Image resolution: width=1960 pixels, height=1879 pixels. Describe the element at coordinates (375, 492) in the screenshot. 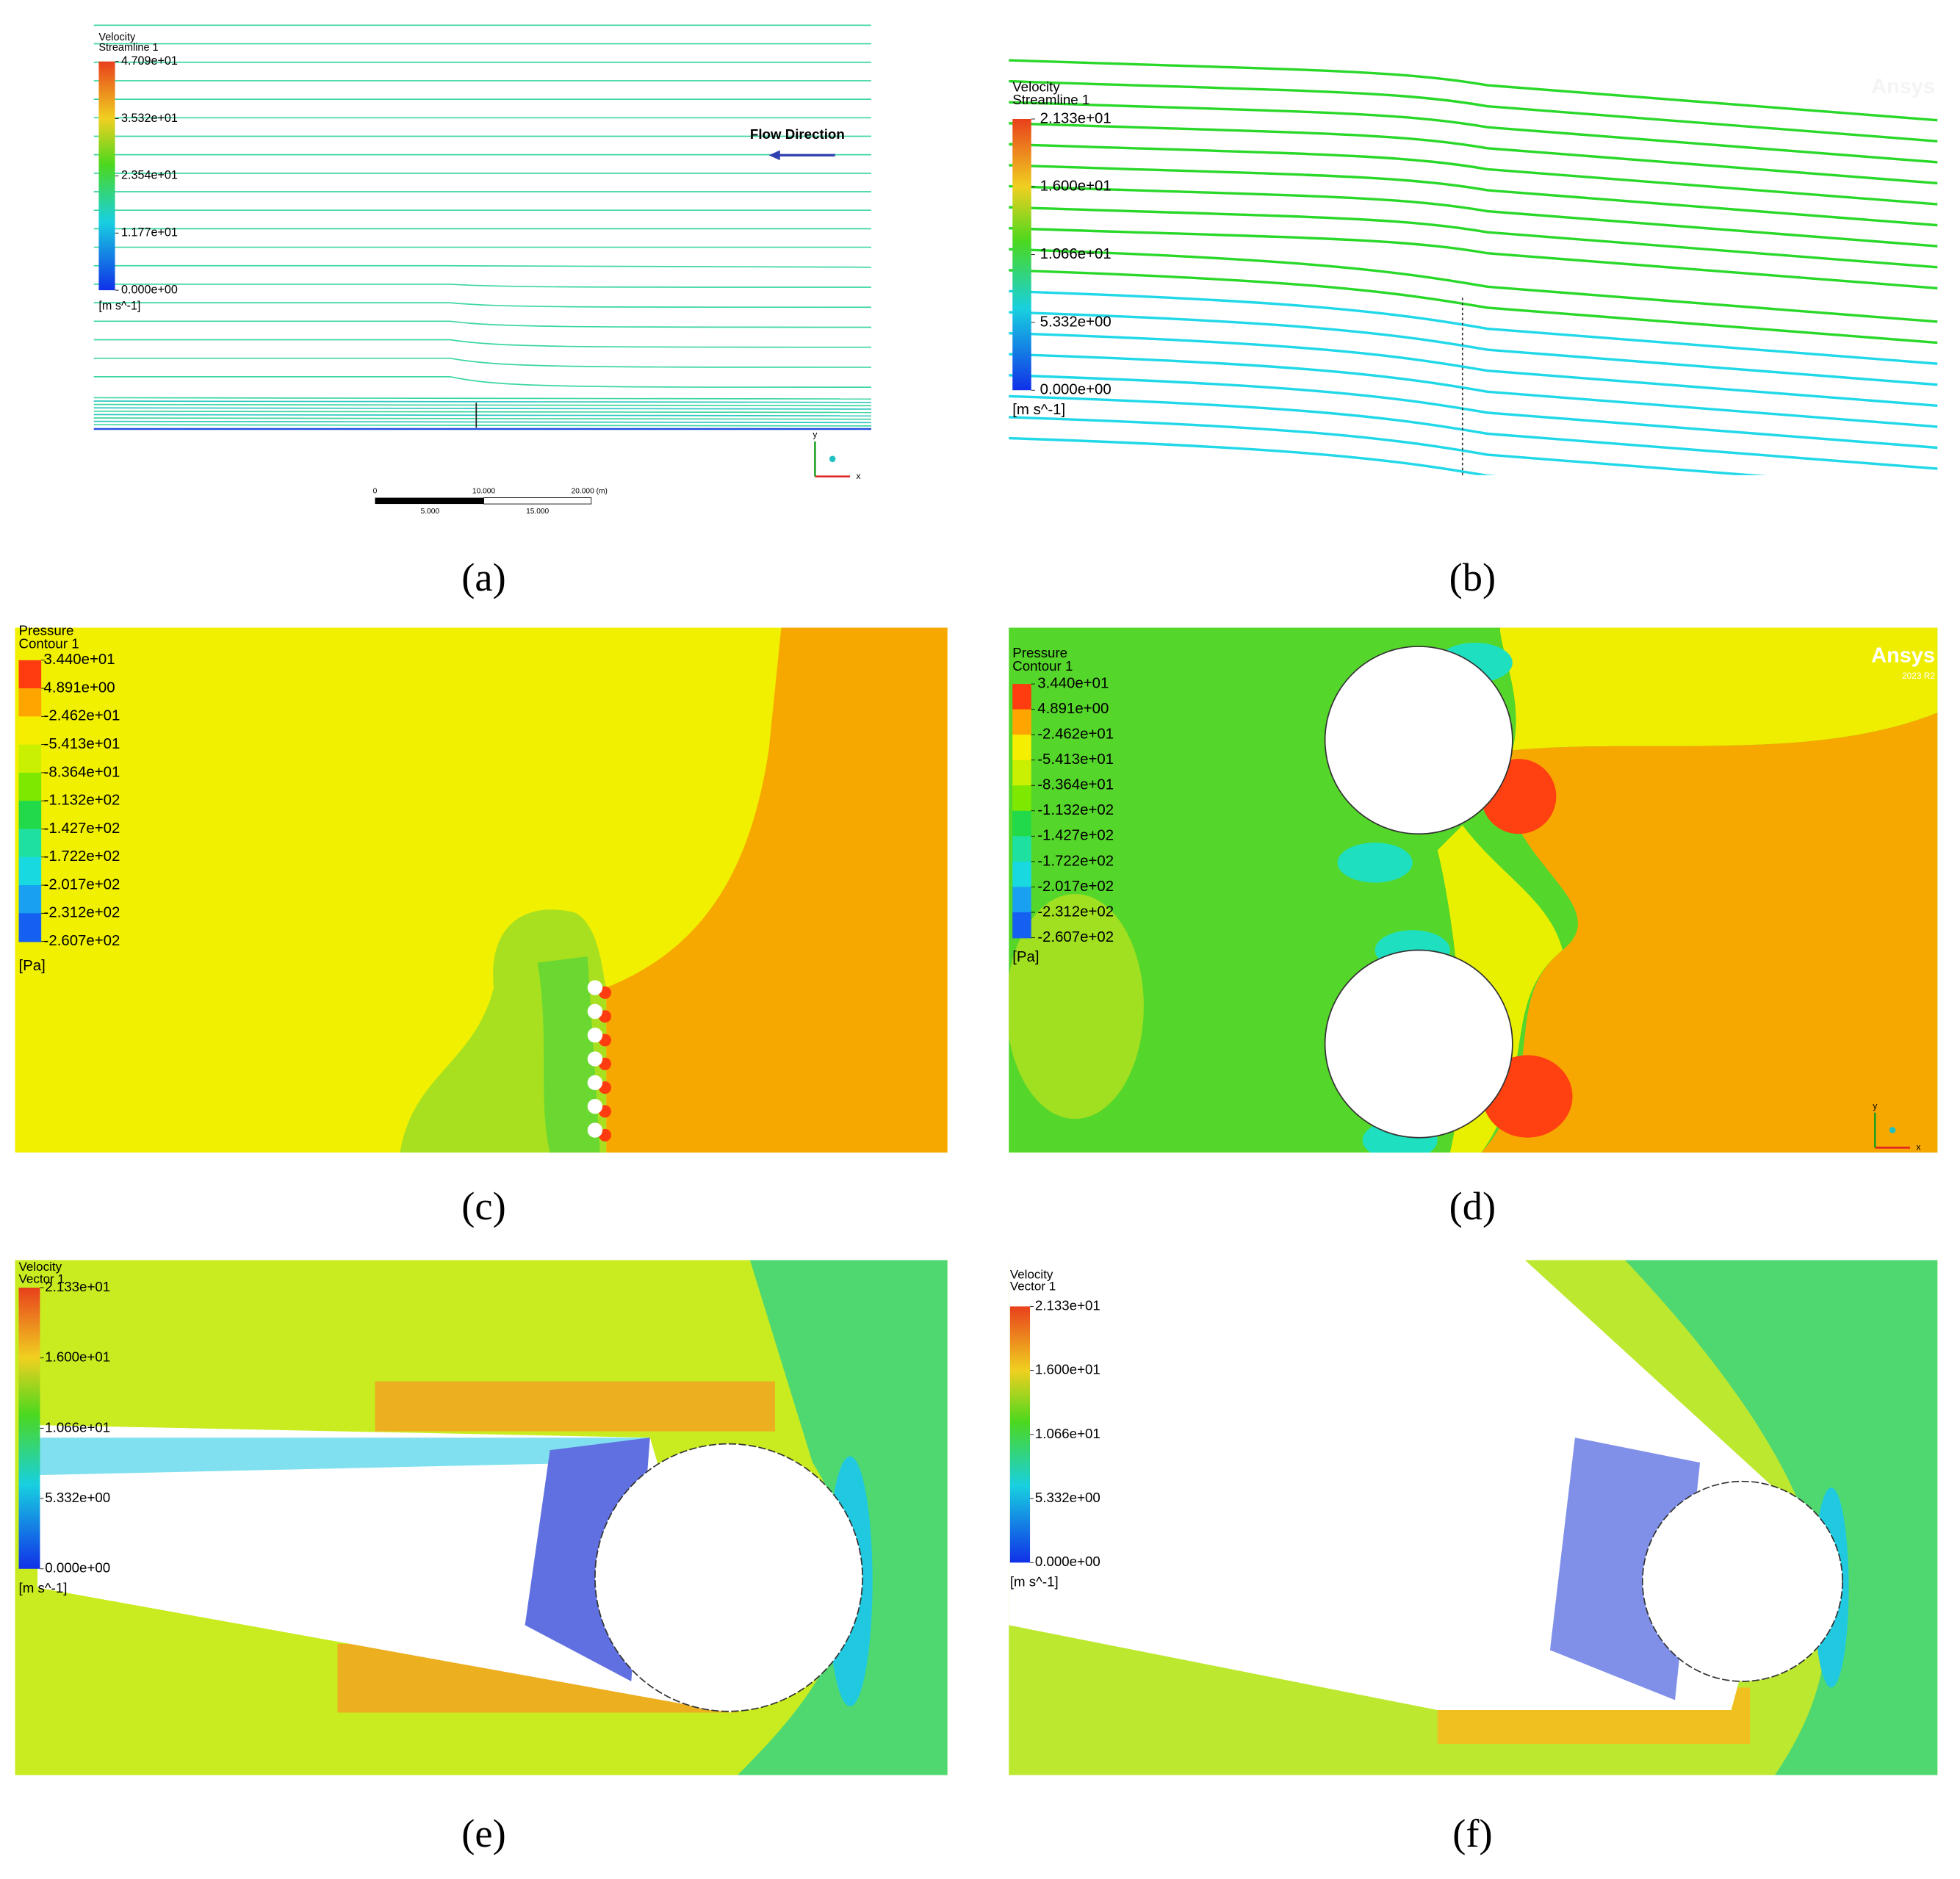

I see `scale-label: 0` at that location.